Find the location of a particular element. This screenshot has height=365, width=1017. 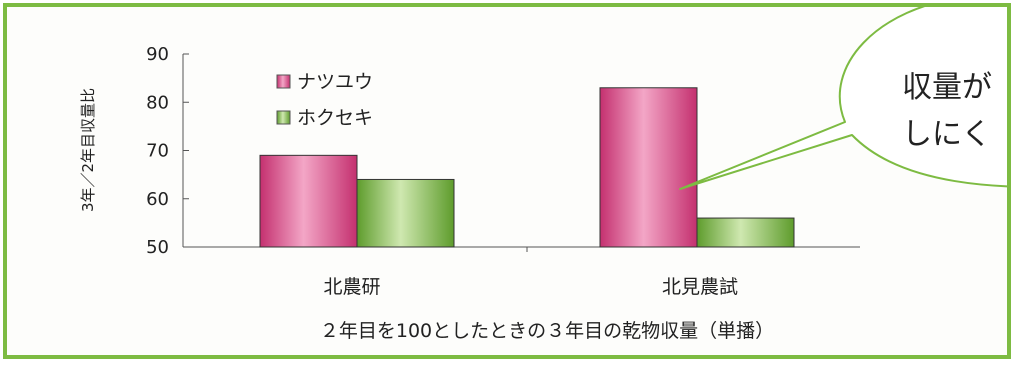

callout-line-2: しにく is located at coordinates (946, 134).